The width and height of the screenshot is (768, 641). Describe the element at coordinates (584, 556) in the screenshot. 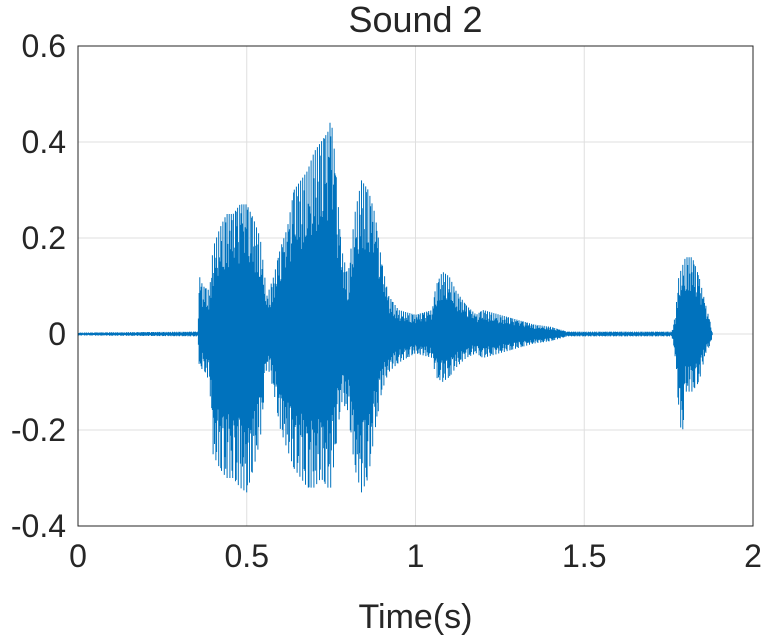

I see `x-tick-label: 1.5` at that location.